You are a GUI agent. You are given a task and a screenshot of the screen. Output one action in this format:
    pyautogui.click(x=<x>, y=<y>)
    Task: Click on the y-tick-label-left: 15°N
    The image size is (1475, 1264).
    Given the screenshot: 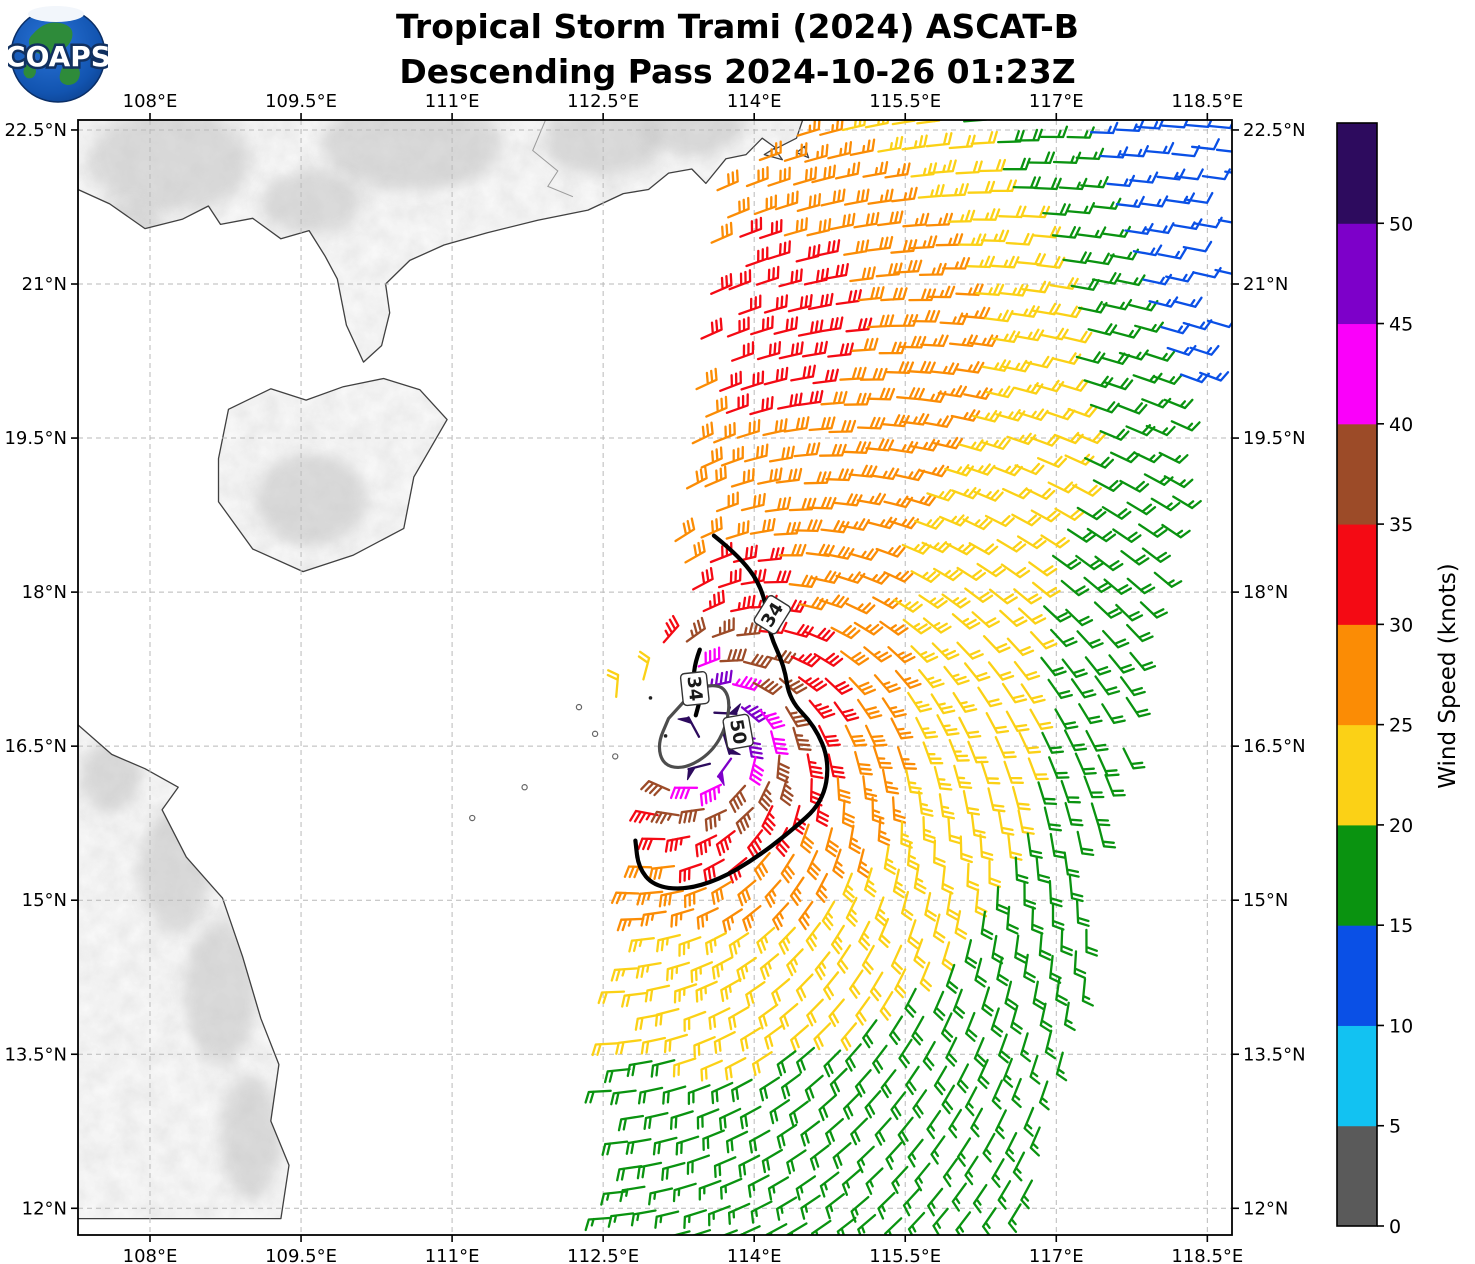 What is the action you would take?
    pyautogui.click(x=44, y=900)
    